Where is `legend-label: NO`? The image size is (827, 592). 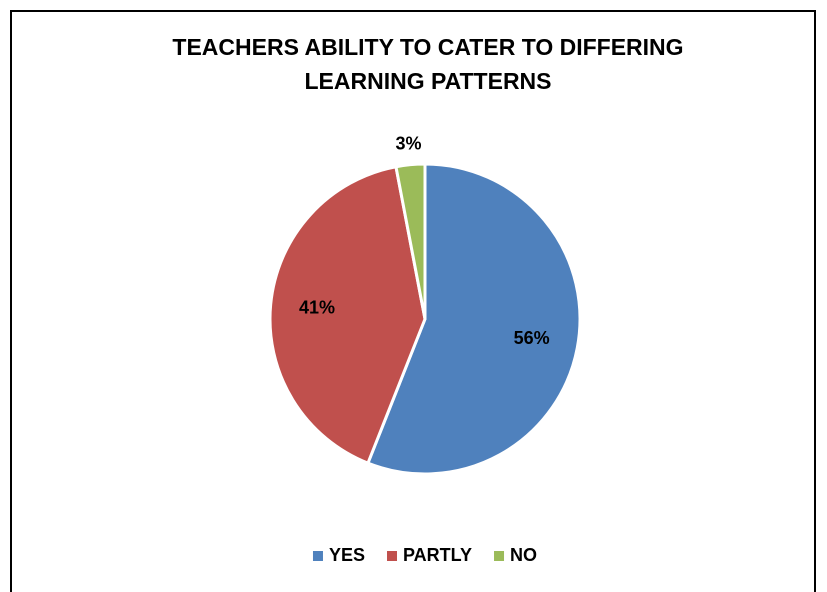
legend-label: NO is located at coordinates (523, 555).